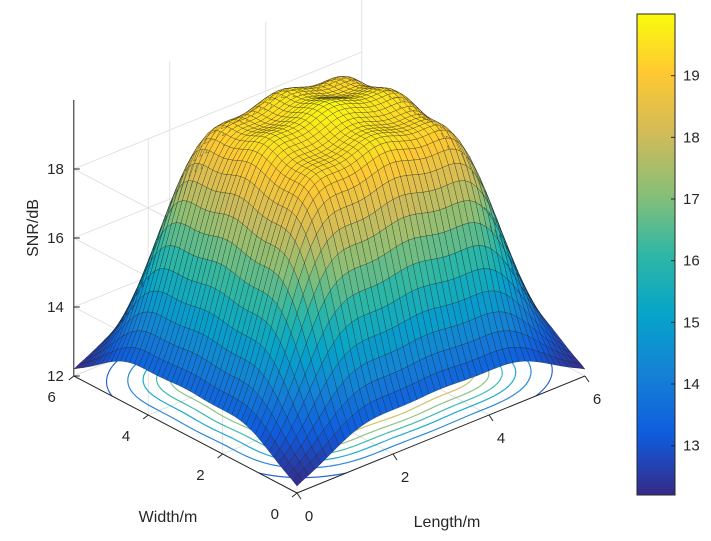 The image size is (711, 541). I want to click on colorbar-tick-label: 13, so click(691, 446).